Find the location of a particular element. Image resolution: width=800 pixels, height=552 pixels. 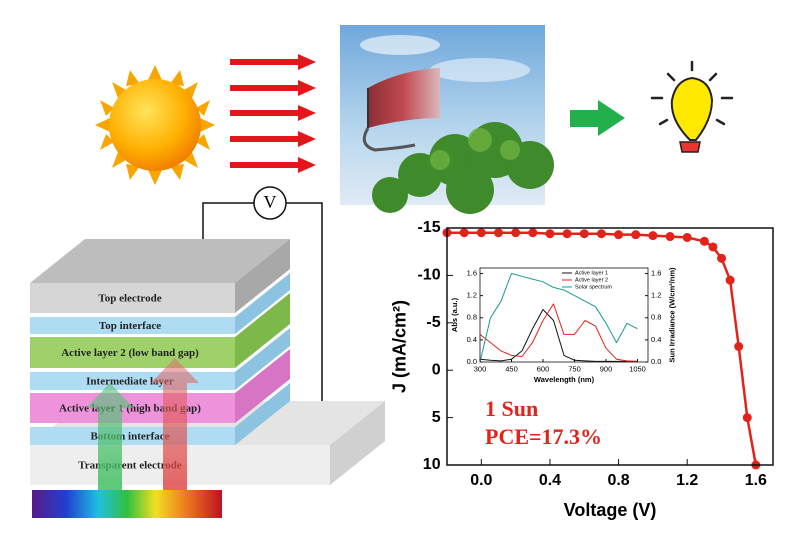

voltmeter-label: V is located at coordinates (270, 202).